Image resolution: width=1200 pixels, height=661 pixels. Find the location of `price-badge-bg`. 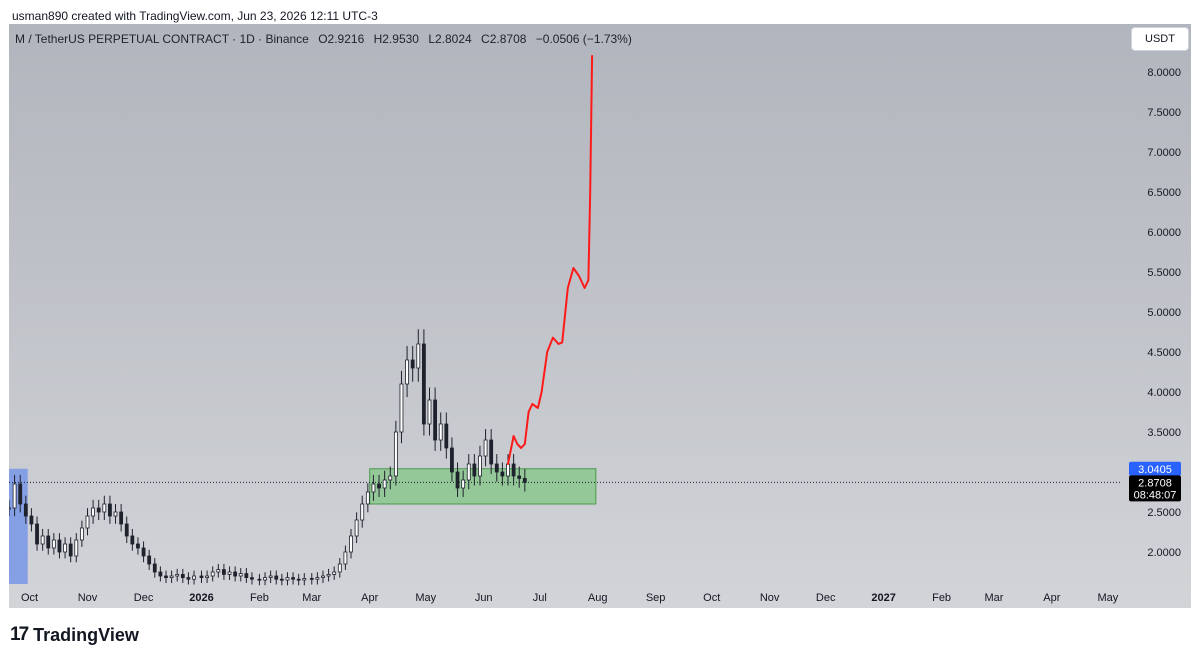

price-badge-bg is located at coordinates (1155, 488).